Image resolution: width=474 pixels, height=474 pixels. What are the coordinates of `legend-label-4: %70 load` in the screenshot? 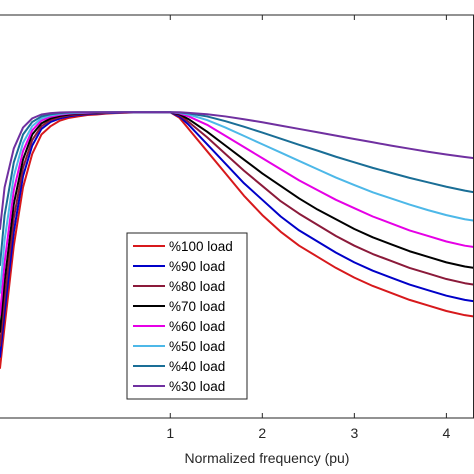 It's located at (197, 306).